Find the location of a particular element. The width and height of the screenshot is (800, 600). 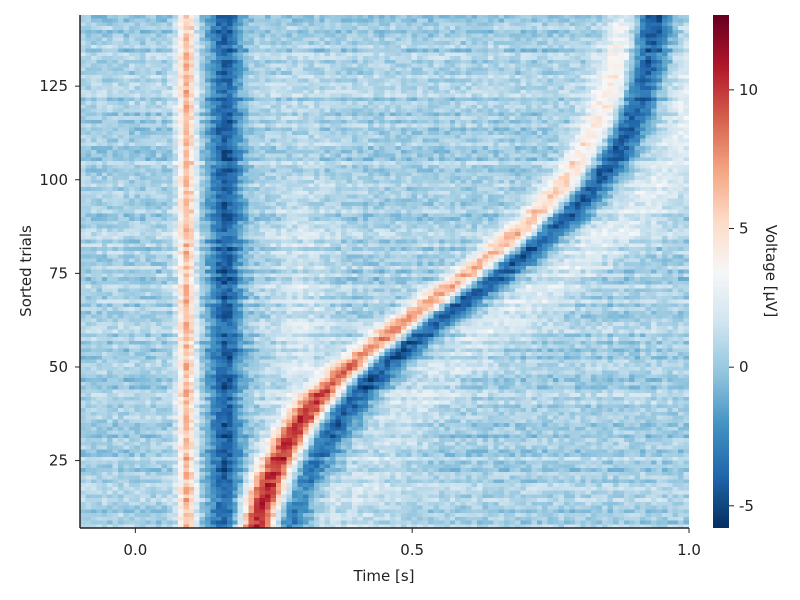

colorbar-ticks: -5 0 5 10 is located at coordinates (743, 298).